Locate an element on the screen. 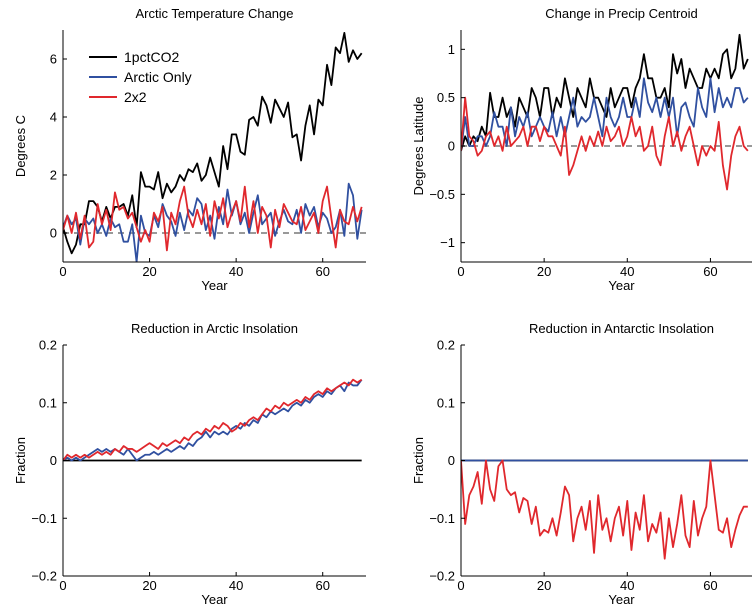 The image size is (754, 611). y-tick-label: 2 is located at coordinates (53, 175).